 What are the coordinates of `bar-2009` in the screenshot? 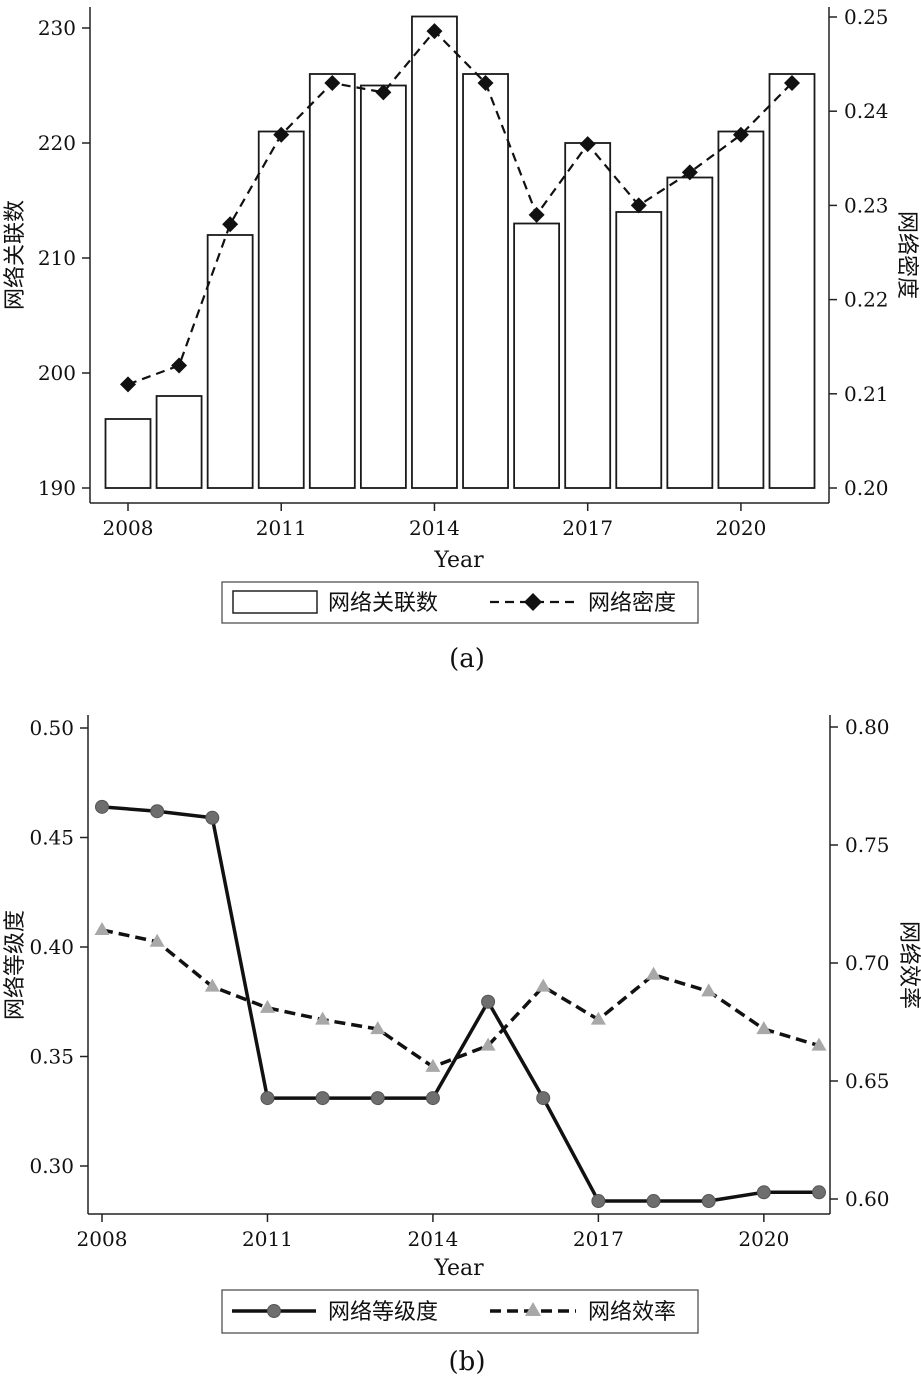 It's located at (179, 442).